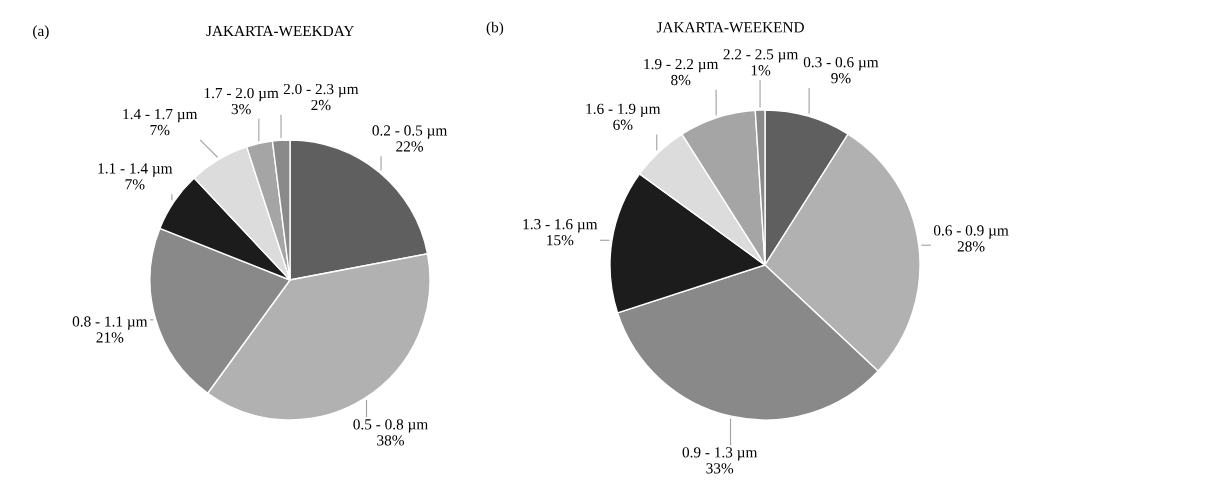 The image size is (1232, 495). Describe the element at coordinates (41, 32) in the screenshot. I see `text: (a)` at that location.